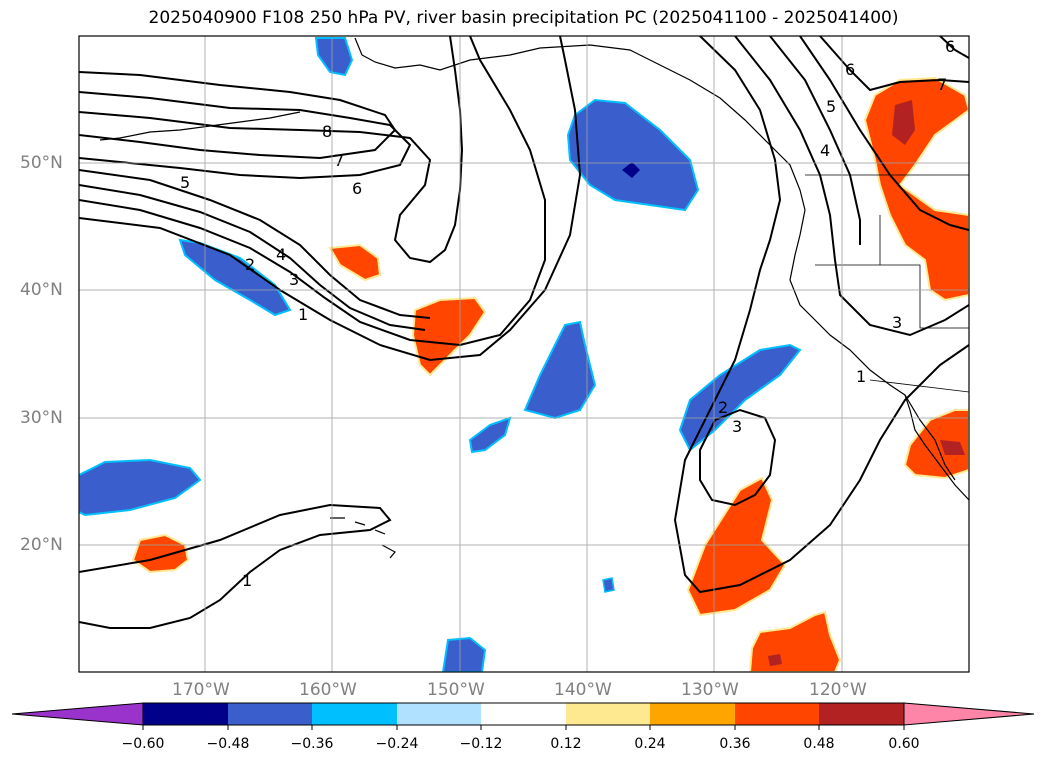  I want to click on neg-blob-west-pacific, so click(140, 487).